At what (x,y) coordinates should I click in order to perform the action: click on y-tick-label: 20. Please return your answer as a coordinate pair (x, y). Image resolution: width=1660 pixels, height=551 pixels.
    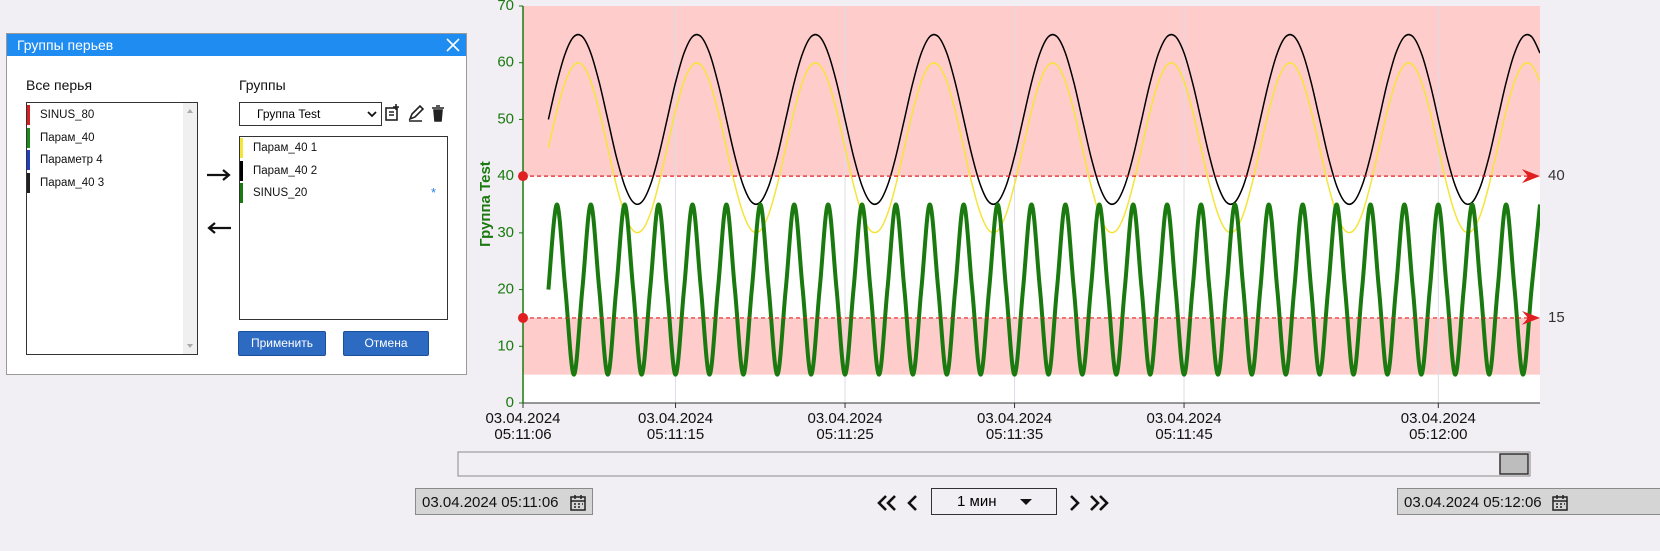
    Looking at the image, I should click on (505, 289).